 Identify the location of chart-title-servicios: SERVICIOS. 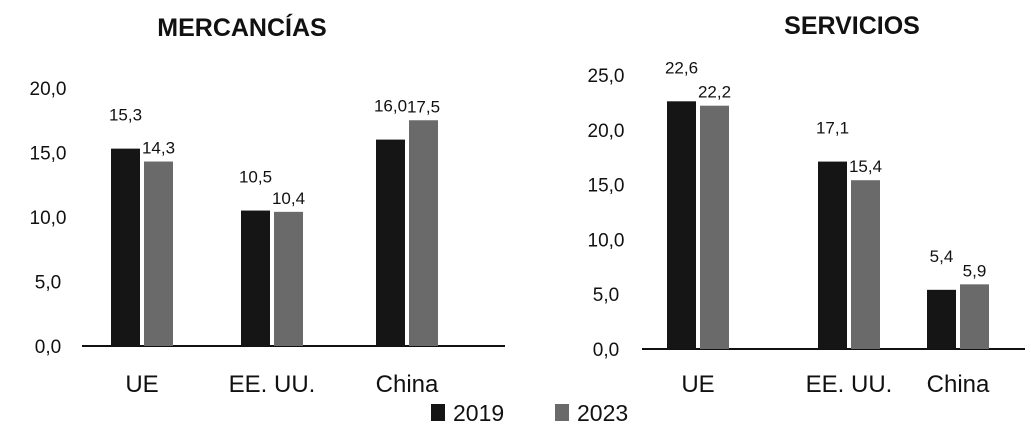
(852, 26).